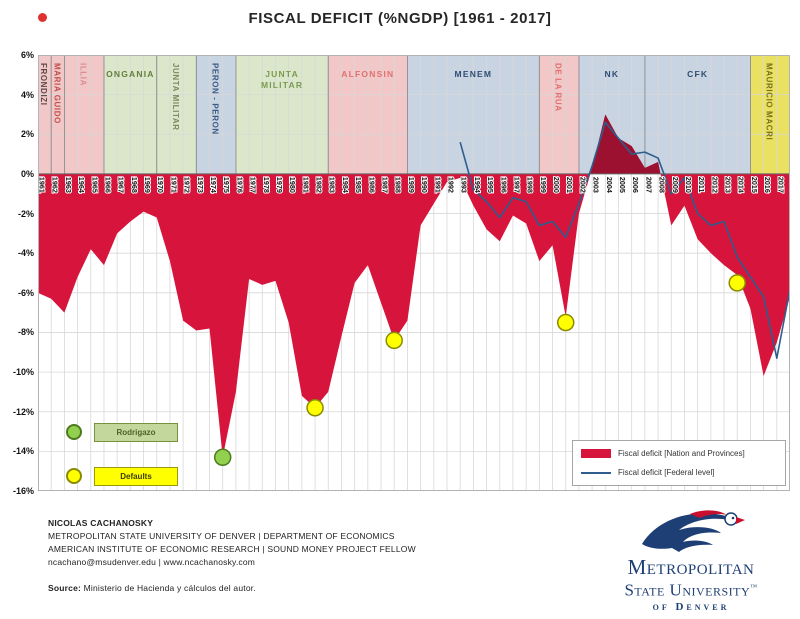 The width and height of the screenshot is (800, 619). Describe the element at coordinates (622, 185) in the screenshot. I see `year-label: 2005` at that location.